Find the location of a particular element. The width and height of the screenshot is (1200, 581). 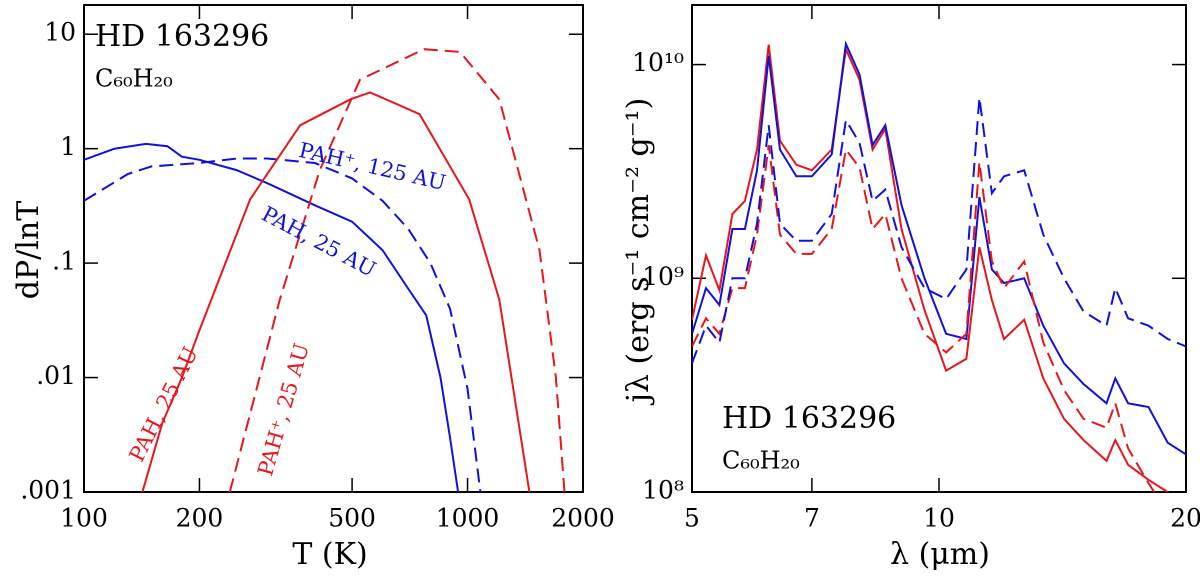

x-axis-label: λ (μm) is located at coordinates (940, 554).